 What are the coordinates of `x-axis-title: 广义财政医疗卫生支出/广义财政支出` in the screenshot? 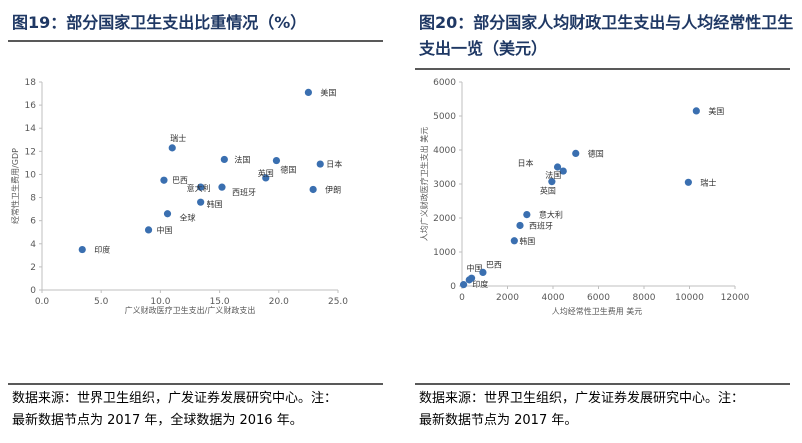 It's located at (190, 310).